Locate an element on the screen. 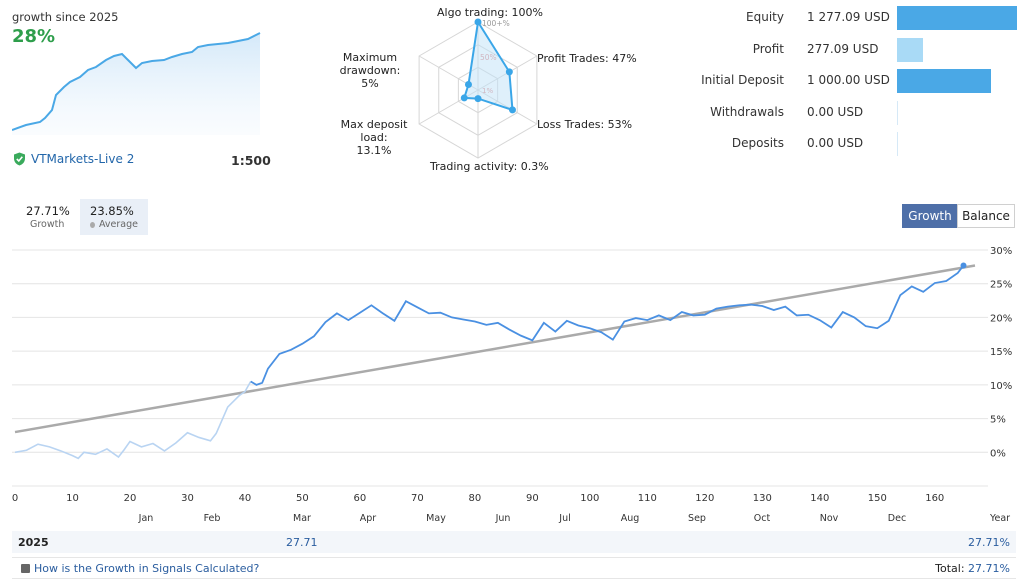  radar-label-deposit-load-value: 13.1% is located at coordinates (374, 150).